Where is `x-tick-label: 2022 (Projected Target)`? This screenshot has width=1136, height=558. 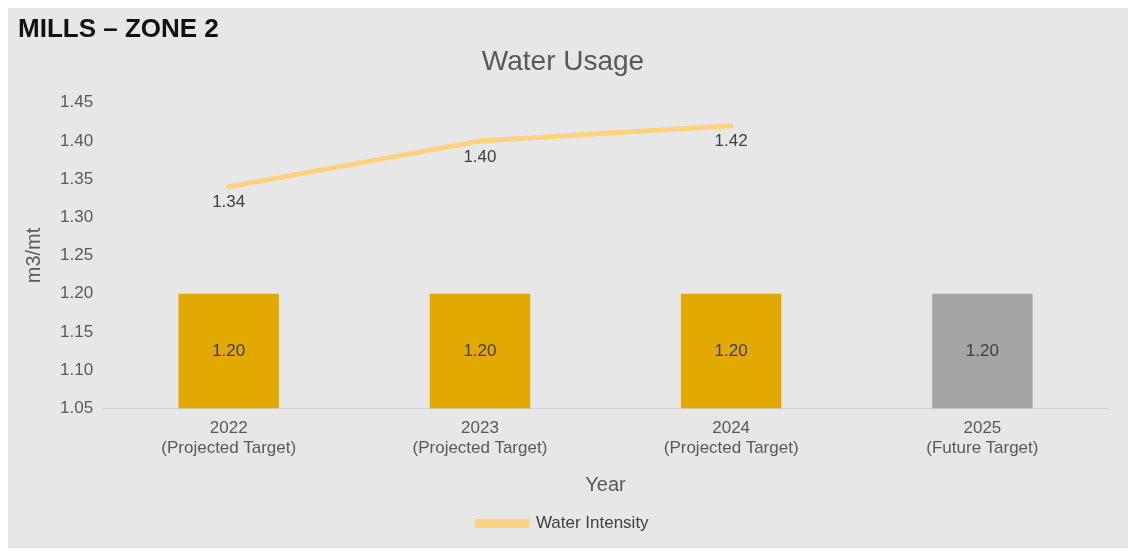 x-tick-label: 2022 (Projected Target) is located at coordinates (229, 438).